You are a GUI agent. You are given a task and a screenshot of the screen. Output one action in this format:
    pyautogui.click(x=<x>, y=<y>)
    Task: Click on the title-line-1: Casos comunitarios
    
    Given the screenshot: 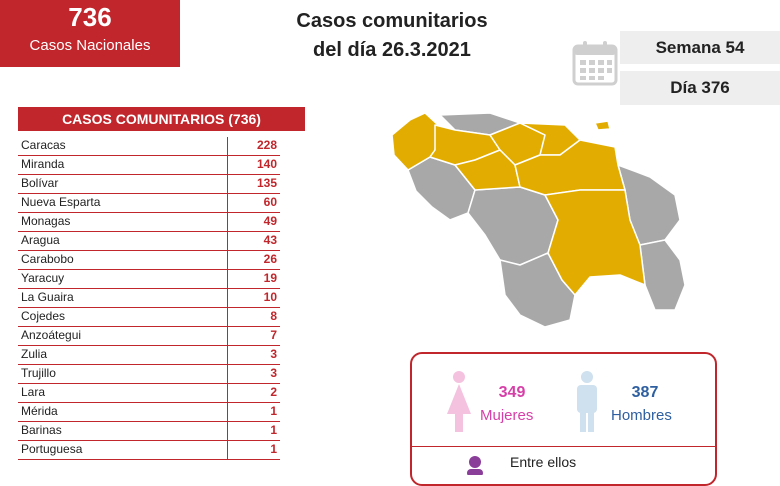 What is the action you would take?
    pyautogui.click(x=392, y=21)
    